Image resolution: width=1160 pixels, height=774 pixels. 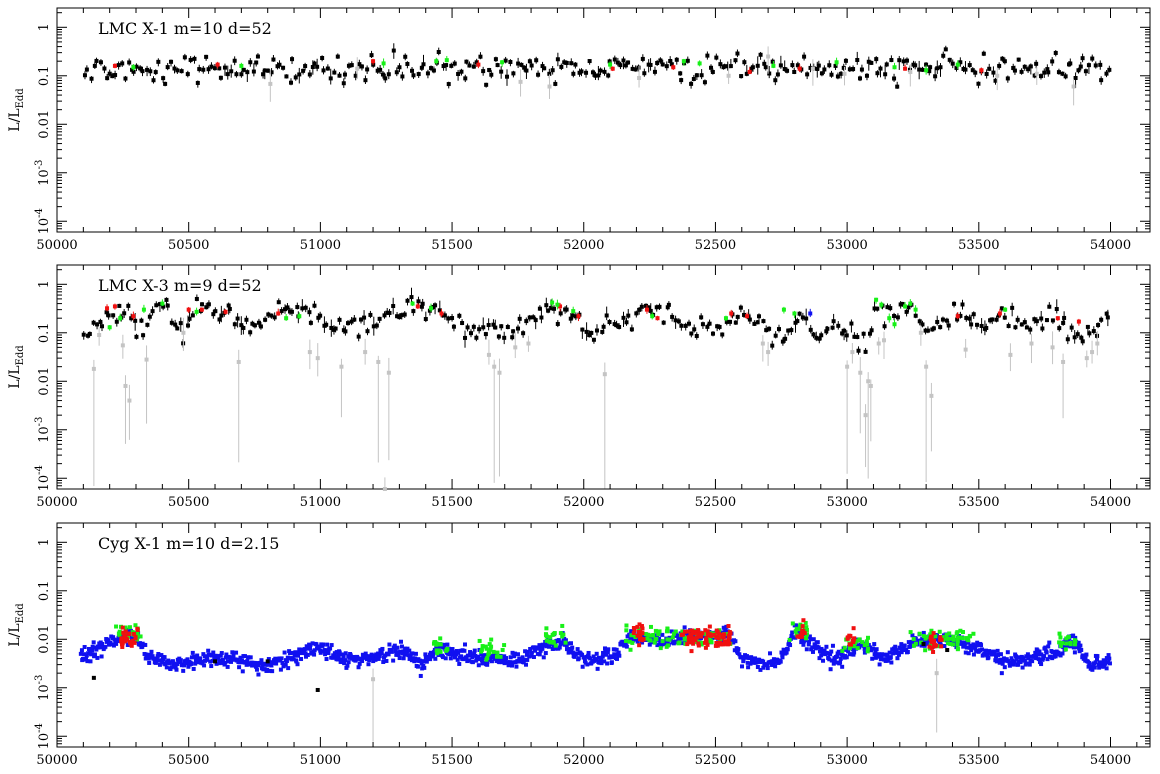 I want to click on x-tick-label: 53000, so click(x=846, y=502).